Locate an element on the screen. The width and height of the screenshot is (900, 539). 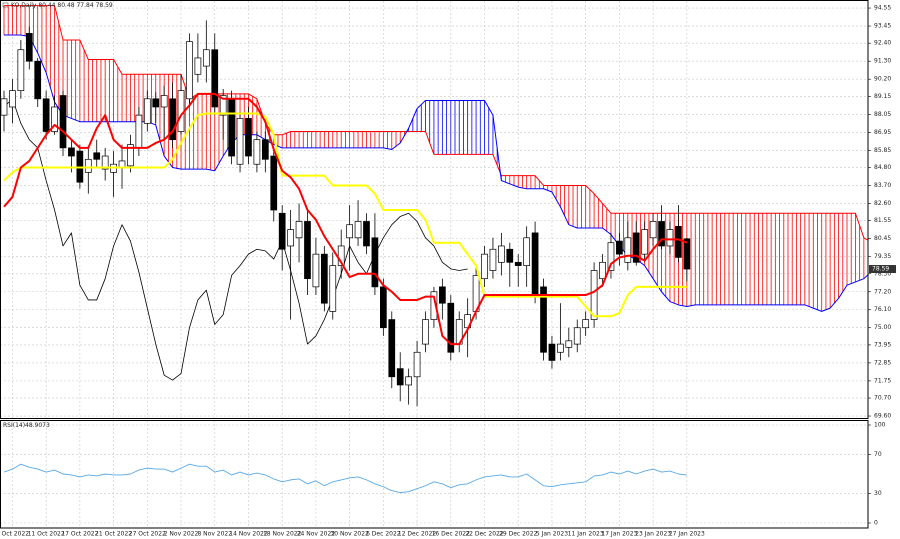
y-tick-label: 30 is located at coordinates (878, 493).